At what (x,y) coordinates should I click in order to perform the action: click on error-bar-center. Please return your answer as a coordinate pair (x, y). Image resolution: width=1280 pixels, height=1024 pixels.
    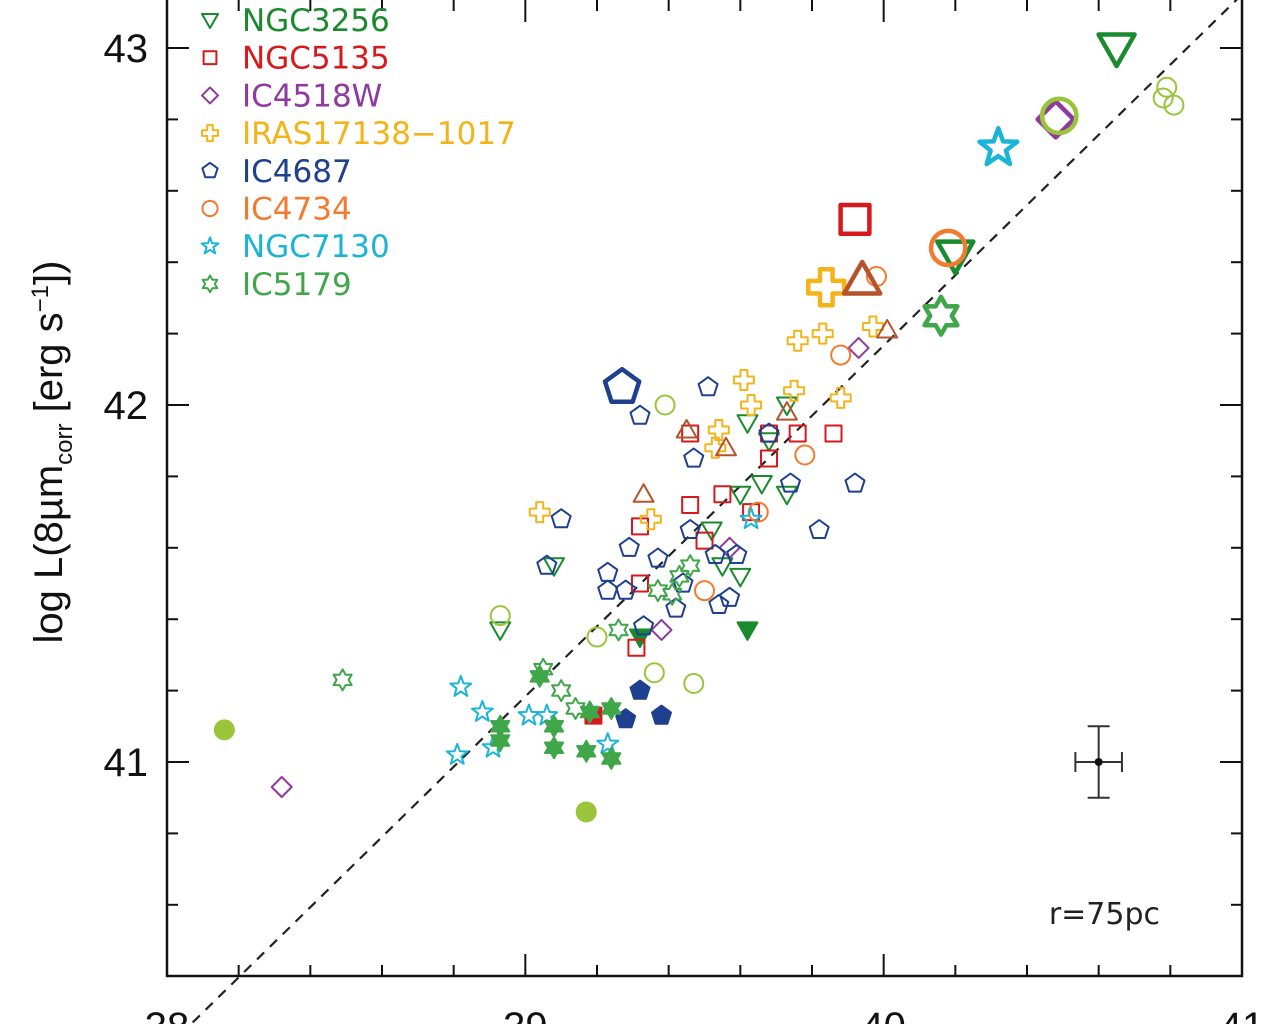
    Looking at the image, I should click on (1098, 762).